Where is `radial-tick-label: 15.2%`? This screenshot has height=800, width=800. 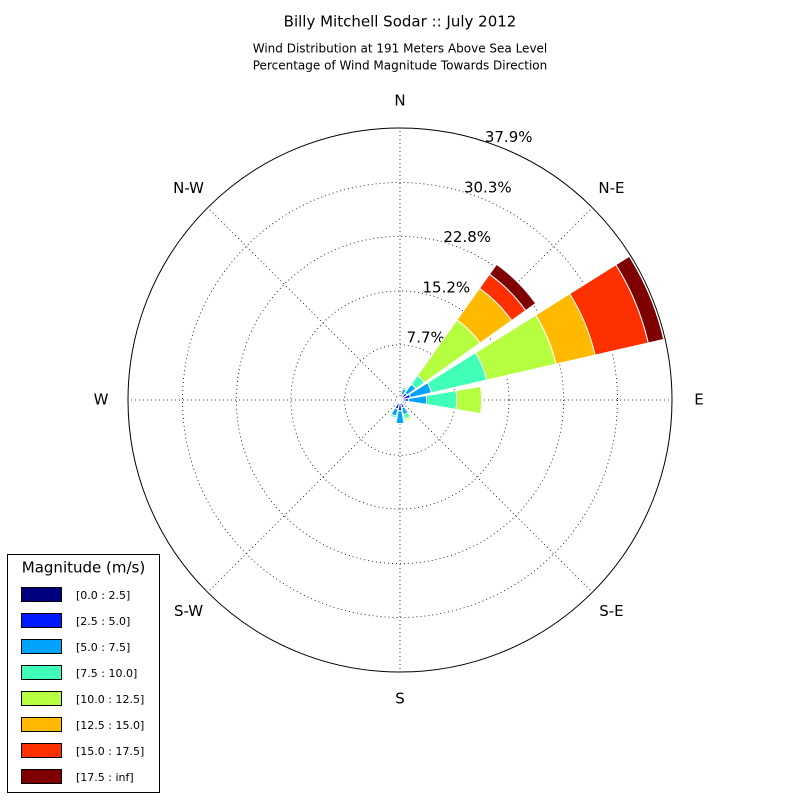 radial-tick-label: 15.2% is located at coordinates (447, 288).